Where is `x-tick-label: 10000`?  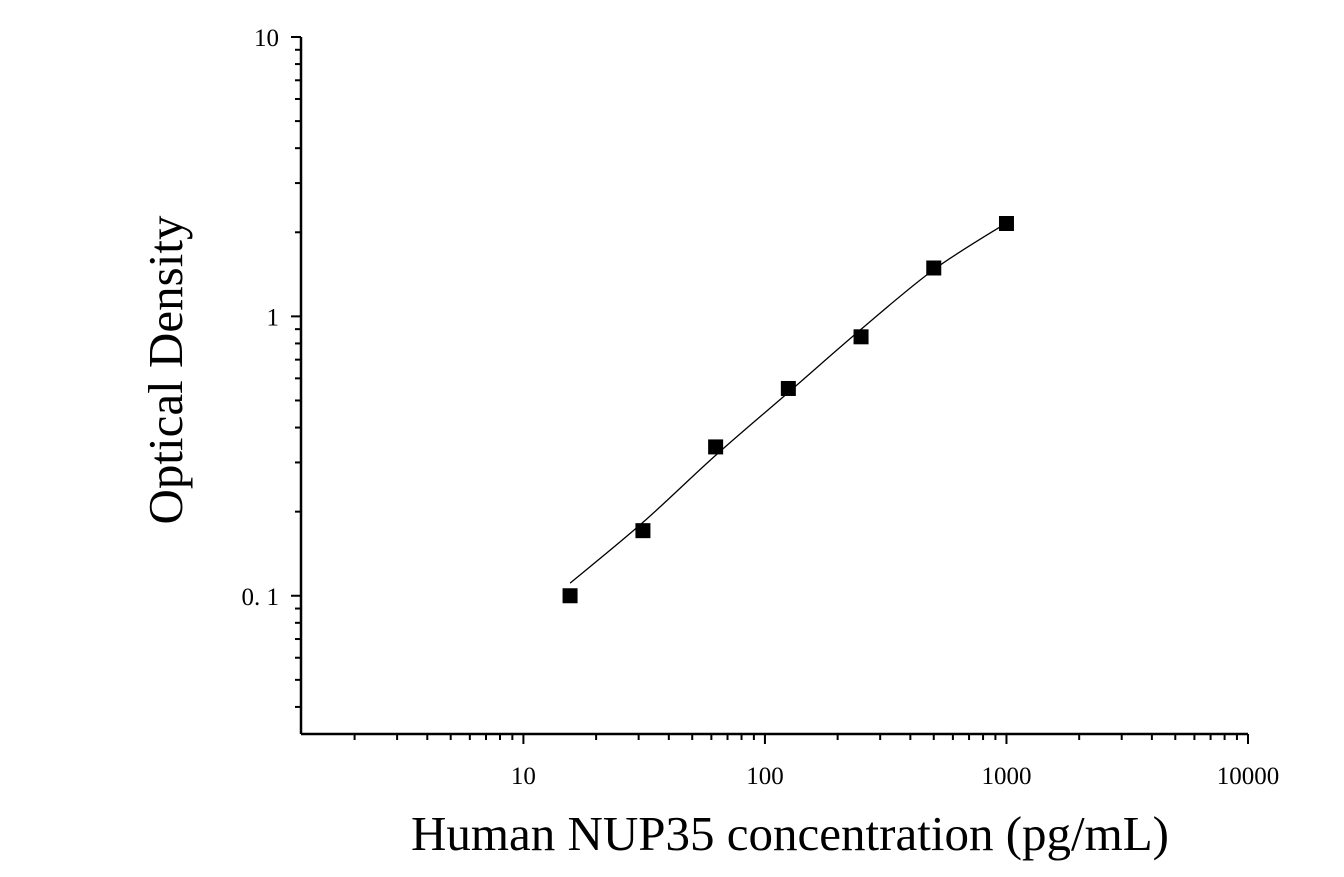 x-tick-label: 10000 is located at coordinates (1248, 776).